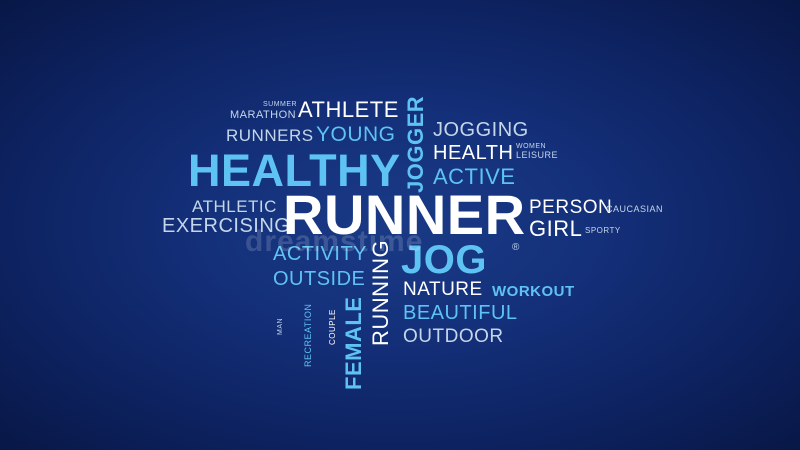 Image resolution: width=800 pixels, height=450 pixels. What do you see at coordinates (443, 289) in the screenshot?
I see `word-nature: NATURE` at bounding box center [443, 289].